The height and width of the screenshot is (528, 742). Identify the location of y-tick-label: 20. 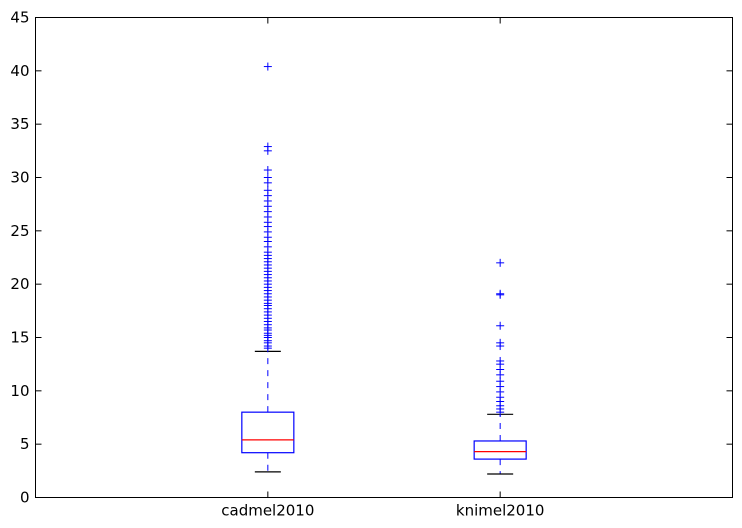
(19, 284).